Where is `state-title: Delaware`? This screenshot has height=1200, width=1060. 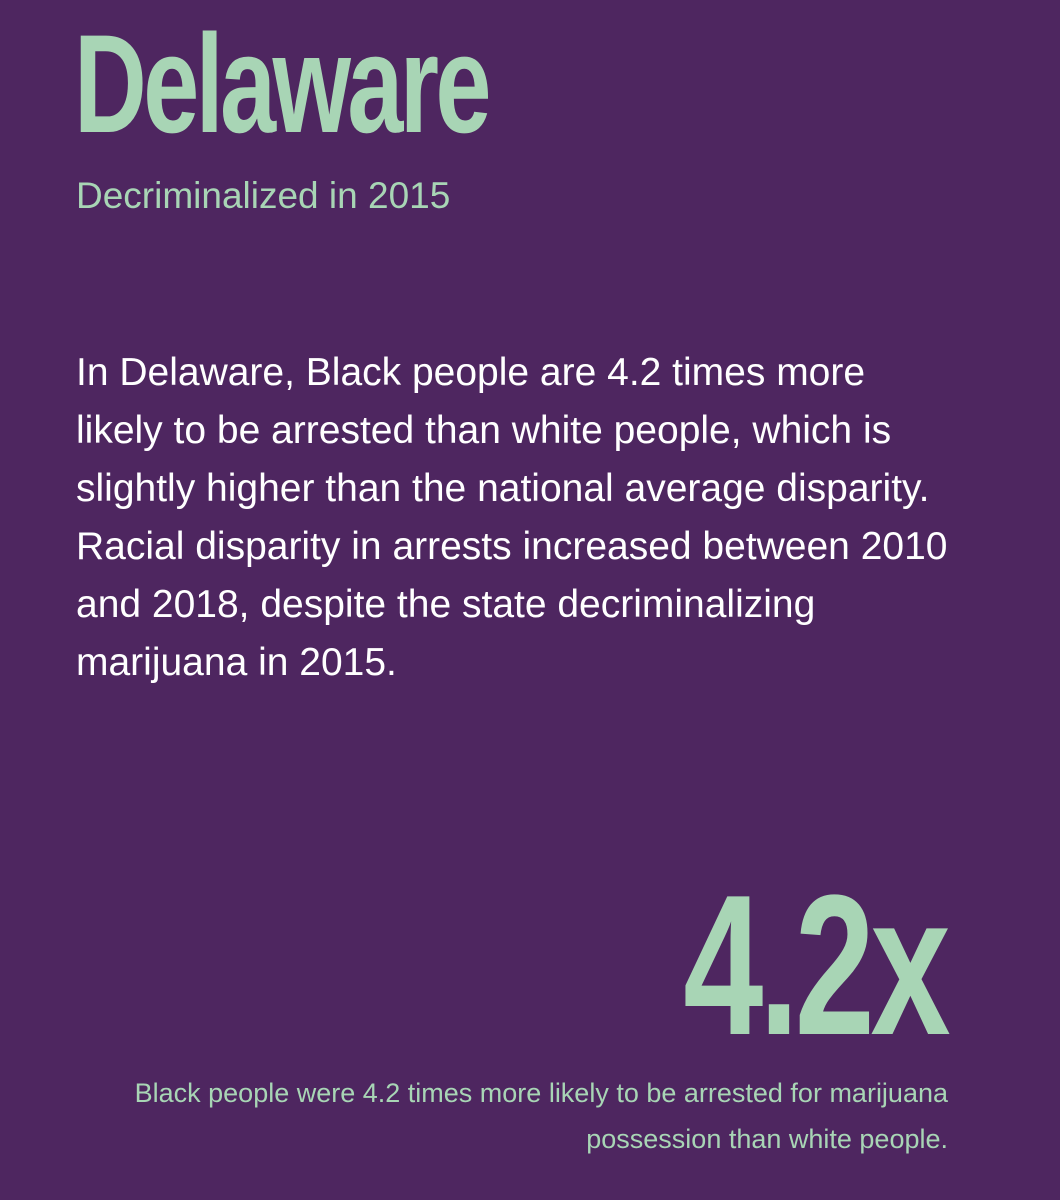
state-title: Delaware is located at coordinates (282, 83).